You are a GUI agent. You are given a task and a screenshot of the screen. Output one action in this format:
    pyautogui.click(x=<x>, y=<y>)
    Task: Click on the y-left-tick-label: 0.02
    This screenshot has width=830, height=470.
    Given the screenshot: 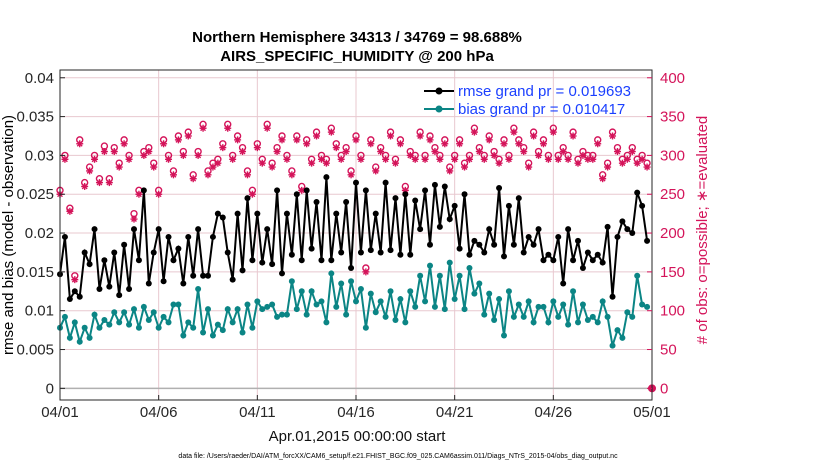 What is the action you would take?
    pyautogui.click(x=39, y=233)
    